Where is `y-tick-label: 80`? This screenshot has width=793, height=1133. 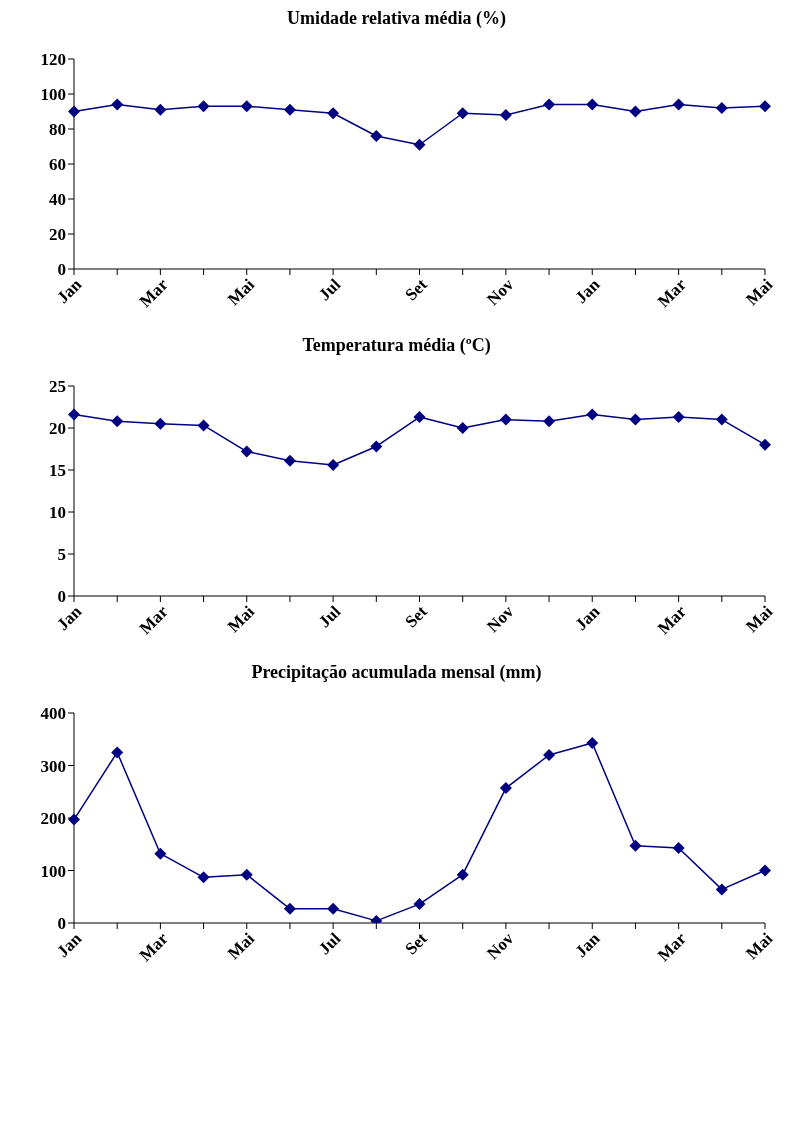 y-tick-label: 80 is located at coordinates (57, 130).